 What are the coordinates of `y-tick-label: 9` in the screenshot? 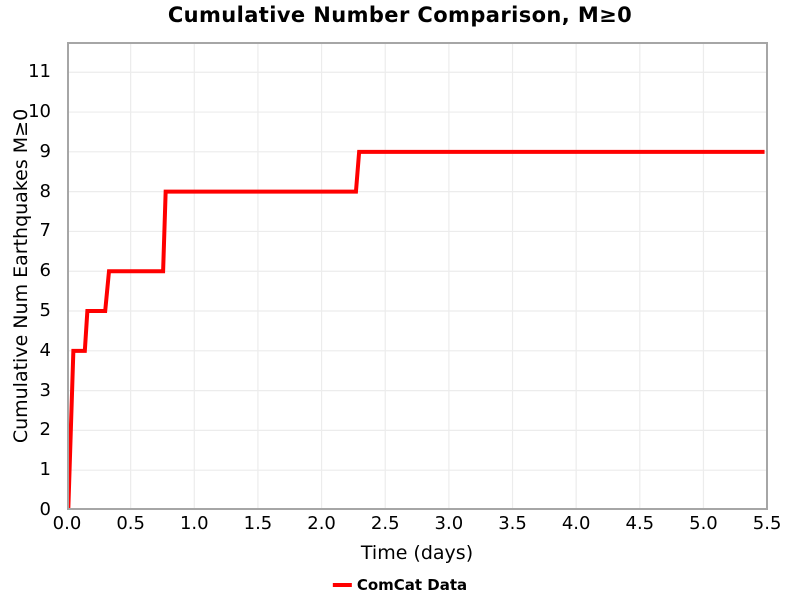 It's located at (45, 151).